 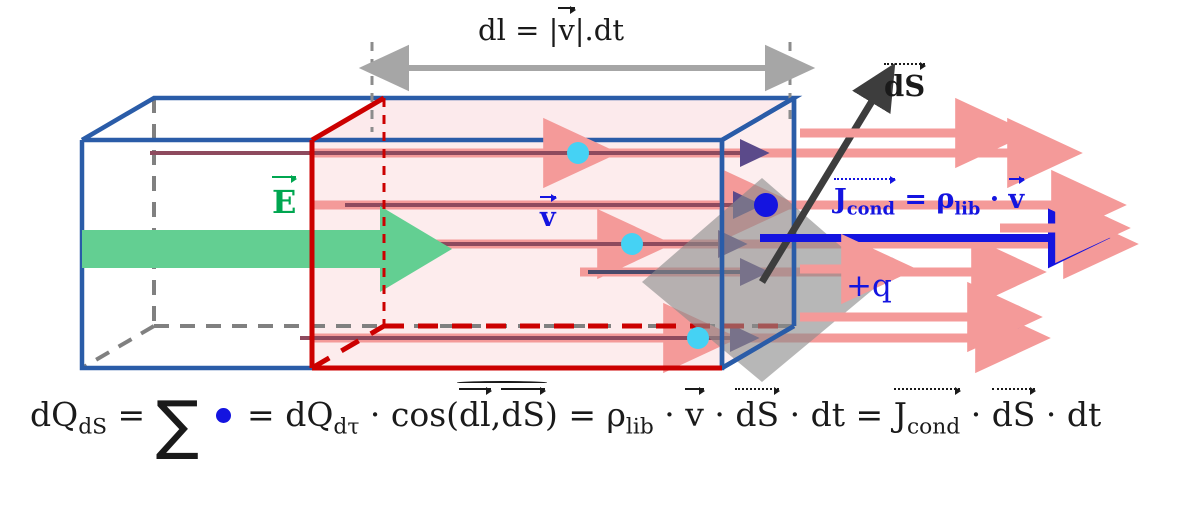 What do you see at coordinates (967, 209) in the screenshot?
I see `rho-subscript: lib` at bounding box center [967, 209].